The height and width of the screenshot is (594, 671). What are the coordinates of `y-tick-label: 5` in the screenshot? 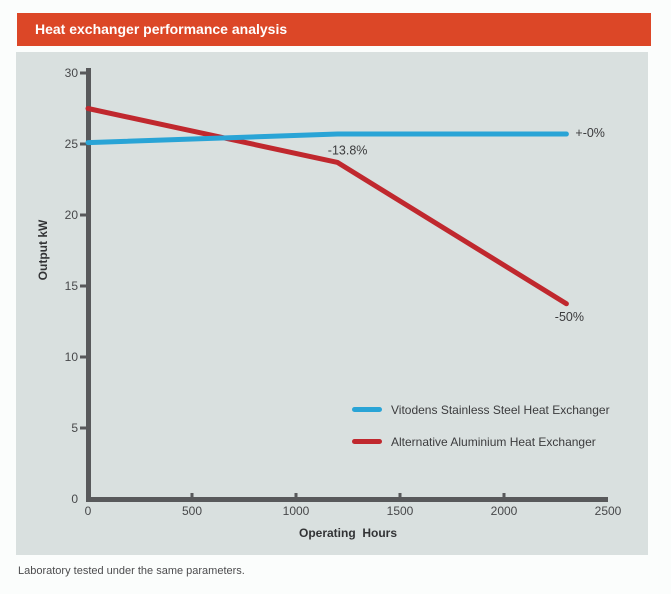 It's located at (74, 428).